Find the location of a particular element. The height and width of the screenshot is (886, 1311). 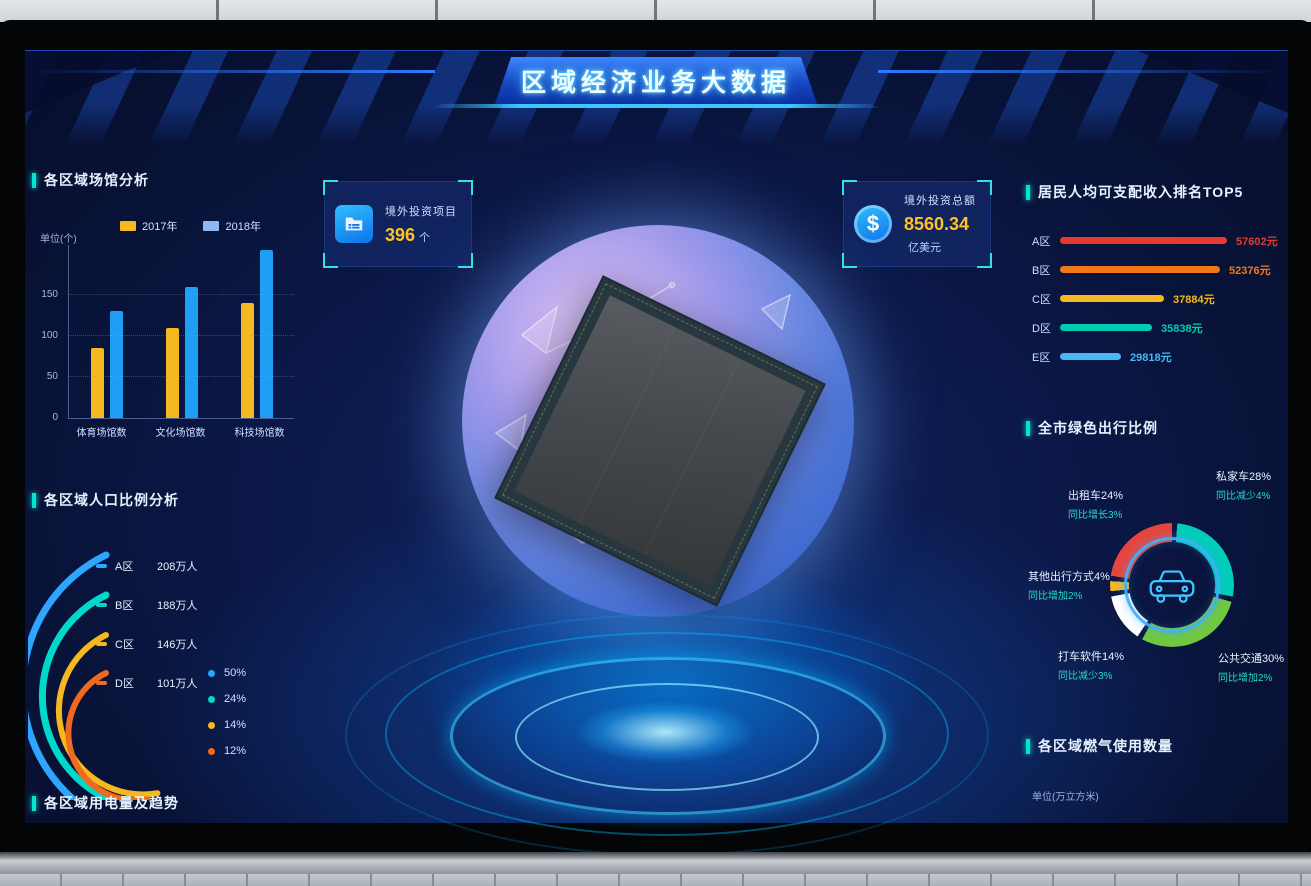

income-value: 37884元 is located at coordinates (1194, 299).